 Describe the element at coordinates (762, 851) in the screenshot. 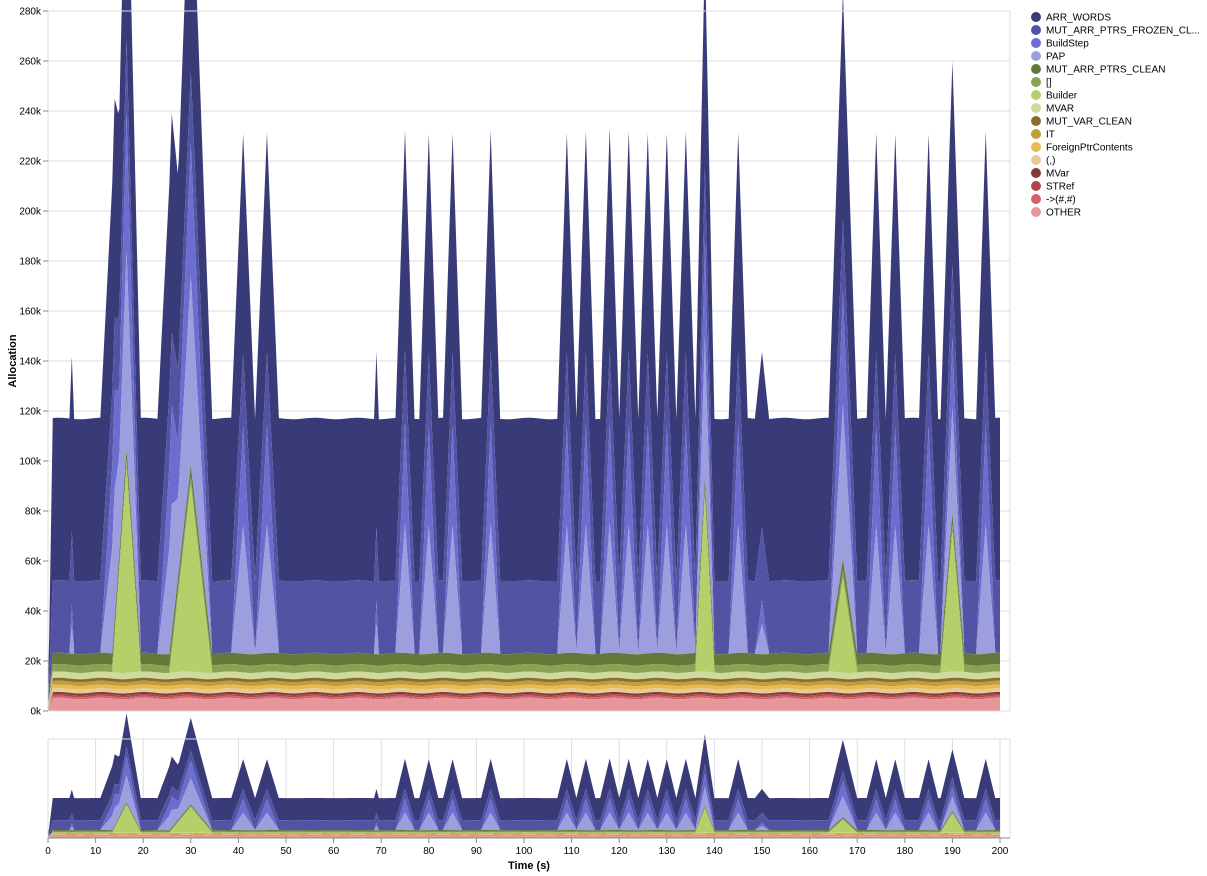

I see `x-tick-label: 150` at that location.